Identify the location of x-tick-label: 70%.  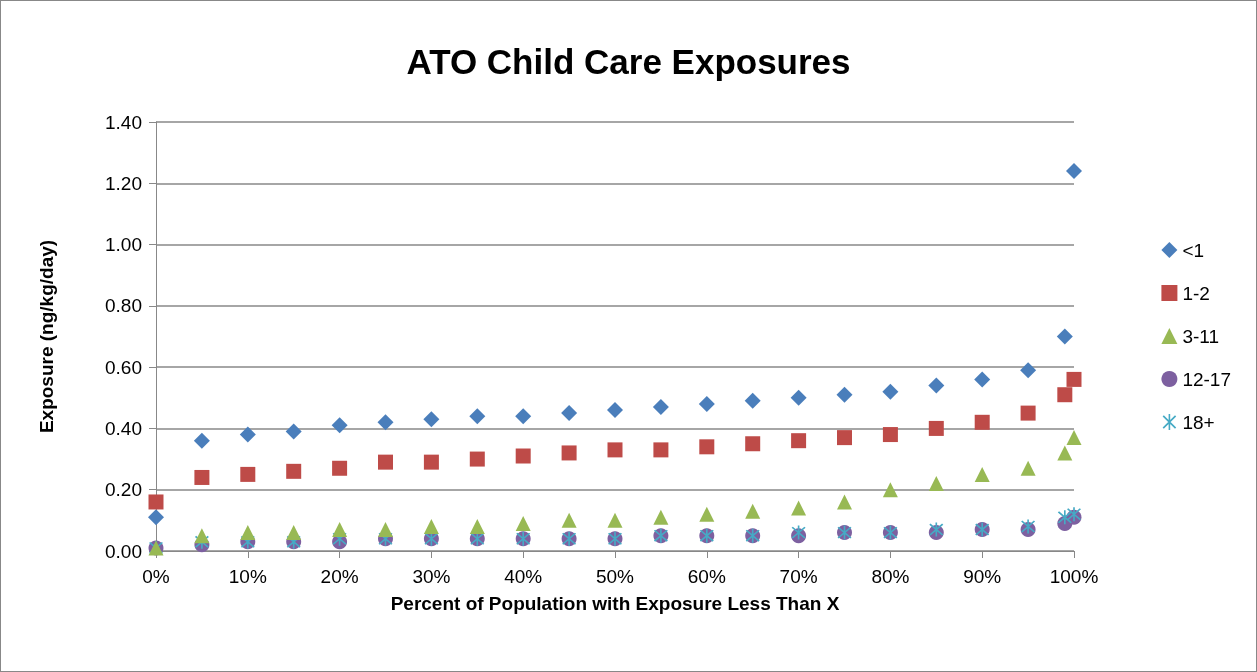
(798, 576).